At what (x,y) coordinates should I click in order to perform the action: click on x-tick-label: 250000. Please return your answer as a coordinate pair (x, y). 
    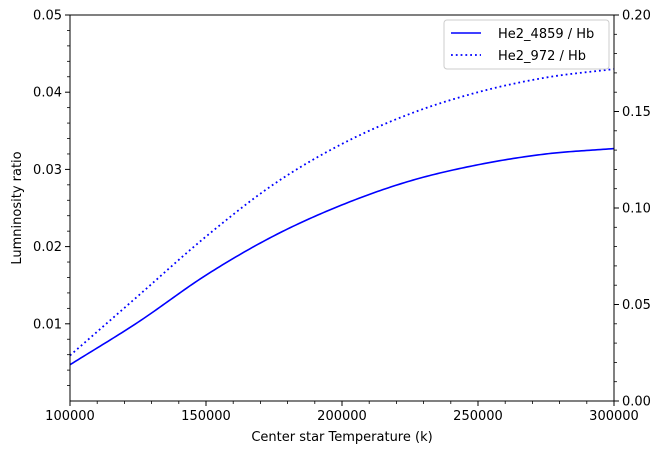
    Looking at the image, I should click on (478, 416).